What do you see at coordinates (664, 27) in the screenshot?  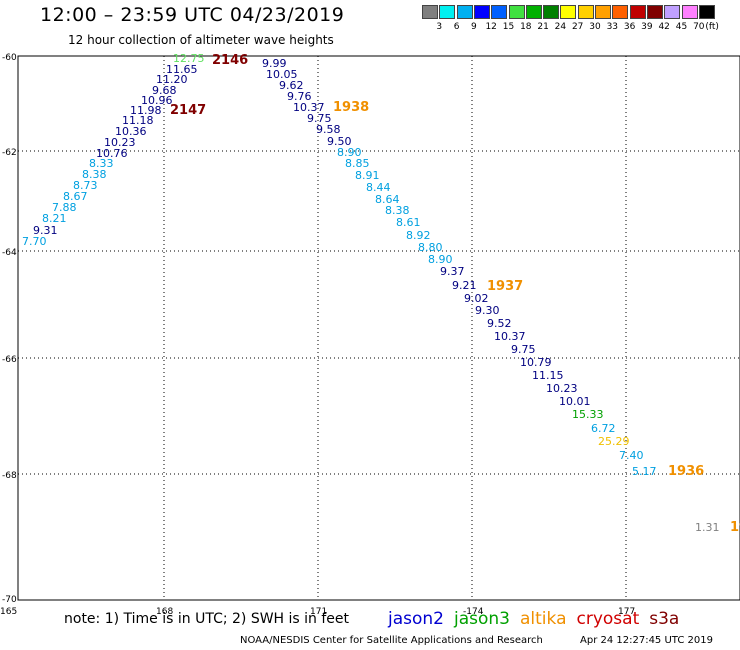 I see `scale-tick-label: 42` at bounding box center [664, 27].